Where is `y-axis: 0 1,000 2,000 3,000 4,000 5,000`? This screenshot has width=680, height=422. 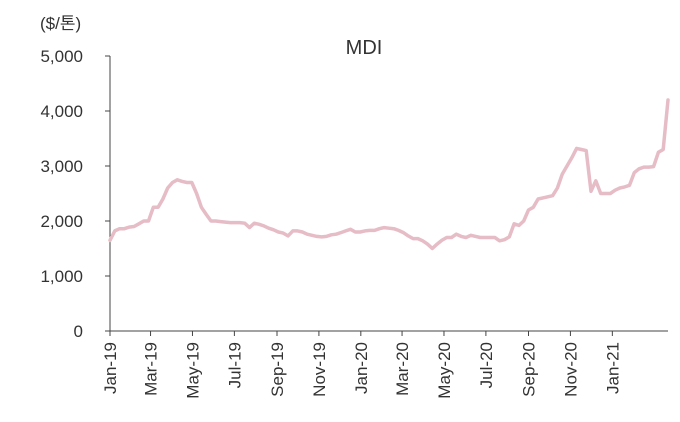
y-axis: 0 1,000 2,000 3,000 4,000 5,000 is located at coordinates (75, 194).